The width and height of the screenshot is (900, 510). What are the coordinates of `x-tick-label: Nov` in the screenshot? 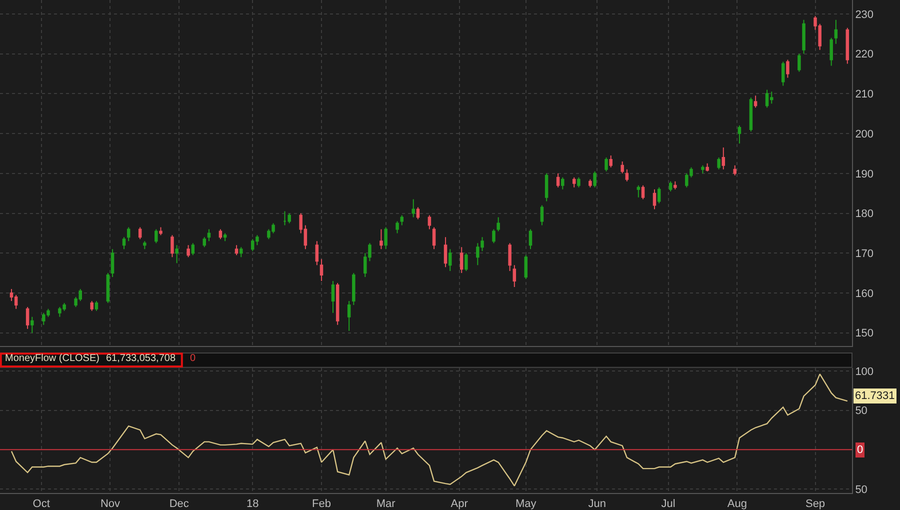 It's located at (110, 504).